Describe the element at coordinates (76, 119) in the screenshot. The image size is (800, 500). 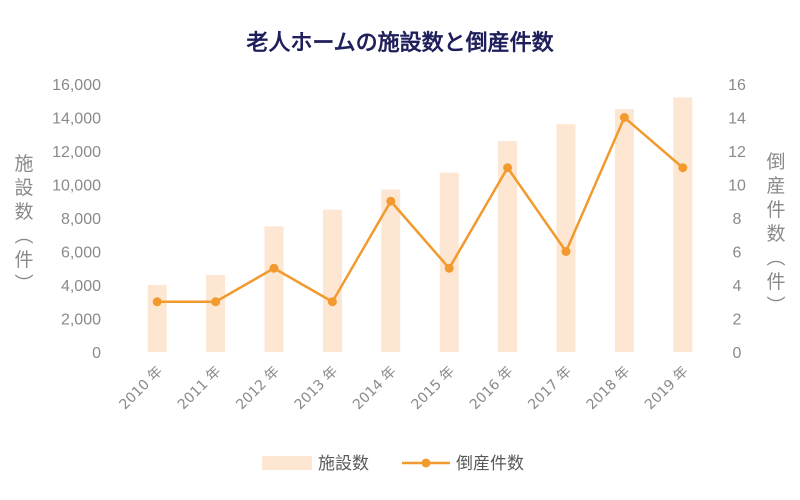
I see `left-axis-tick: 14,000` at that location.